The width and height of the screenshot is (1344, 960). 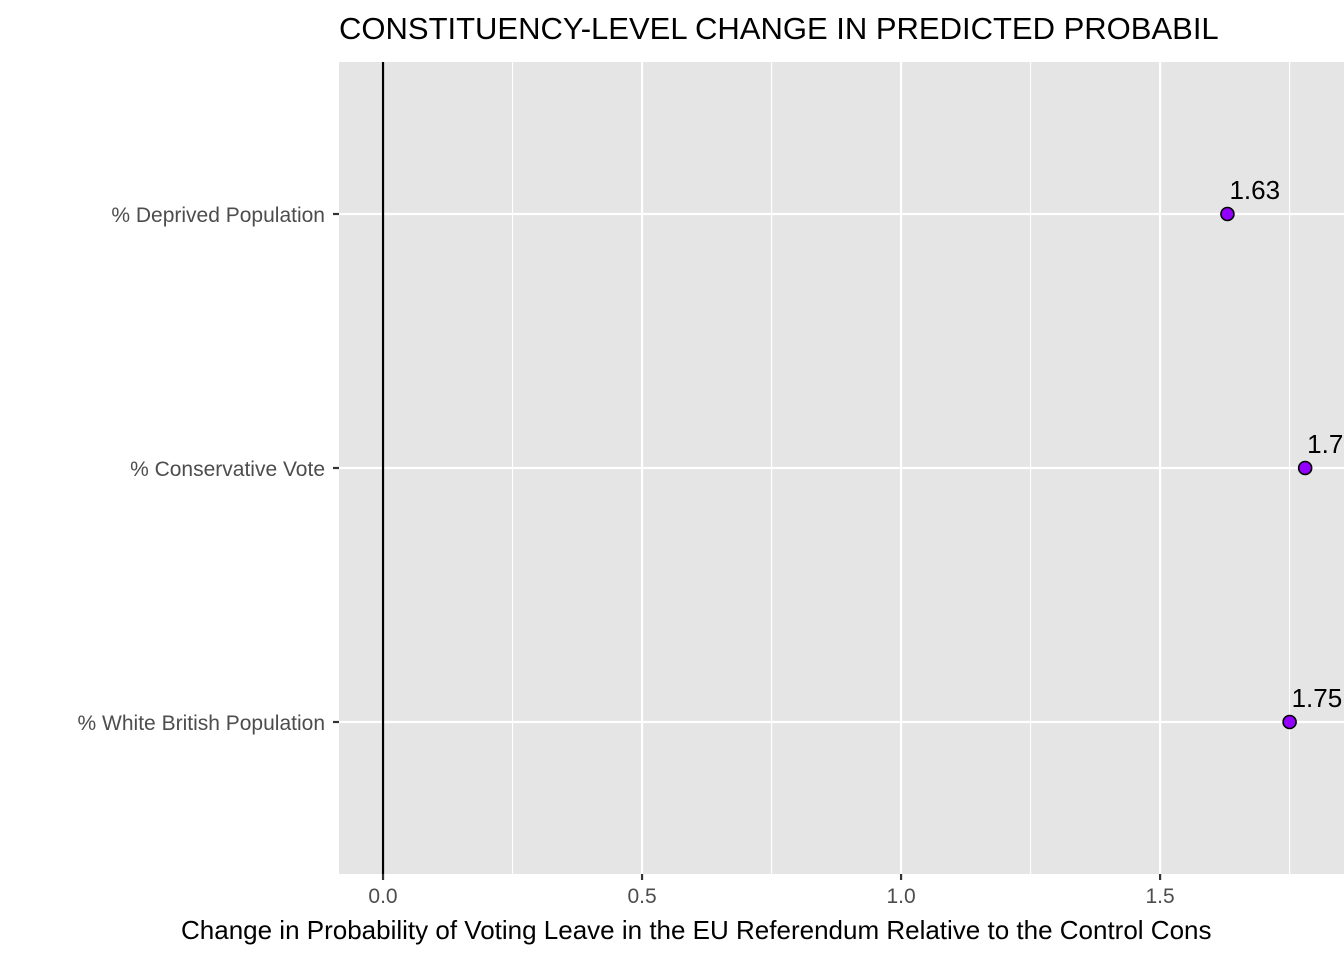 I want to click on y-tick-label: % Deprived Population, so click(x=218, y=215).